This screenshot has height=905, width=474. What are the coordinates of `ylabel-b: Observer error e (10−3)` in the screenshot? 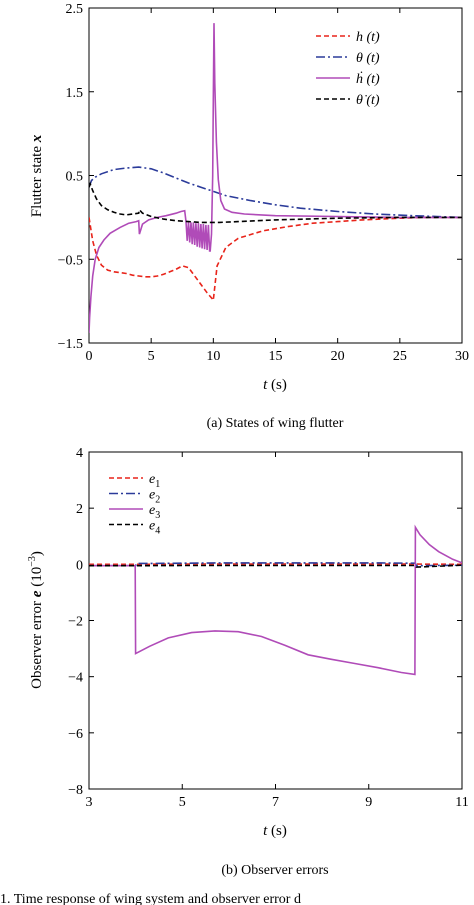 It's located at (36, 620).